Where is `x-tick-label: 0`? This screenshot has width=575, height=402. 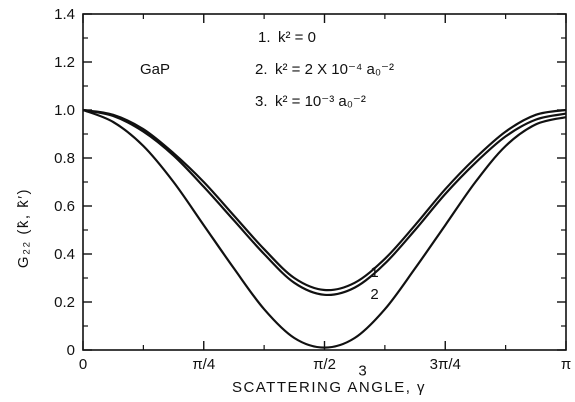 x-tick-label: 0 is located at coordinates (83, 364).